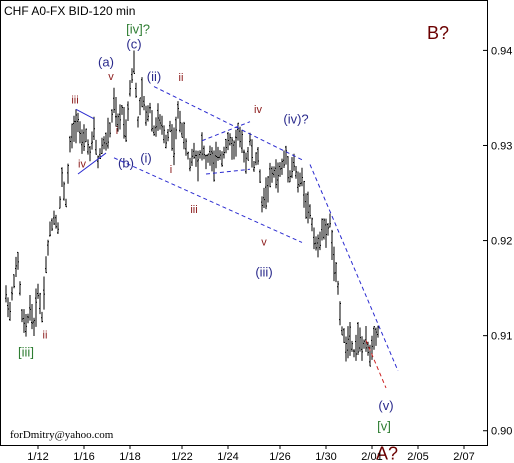 The height and width of the screenshot is (463, 514). What do you see at coordinates (295, 119) in the screenshot?
I see `wave-label: (iv)?` at bounding box center [295, 119].